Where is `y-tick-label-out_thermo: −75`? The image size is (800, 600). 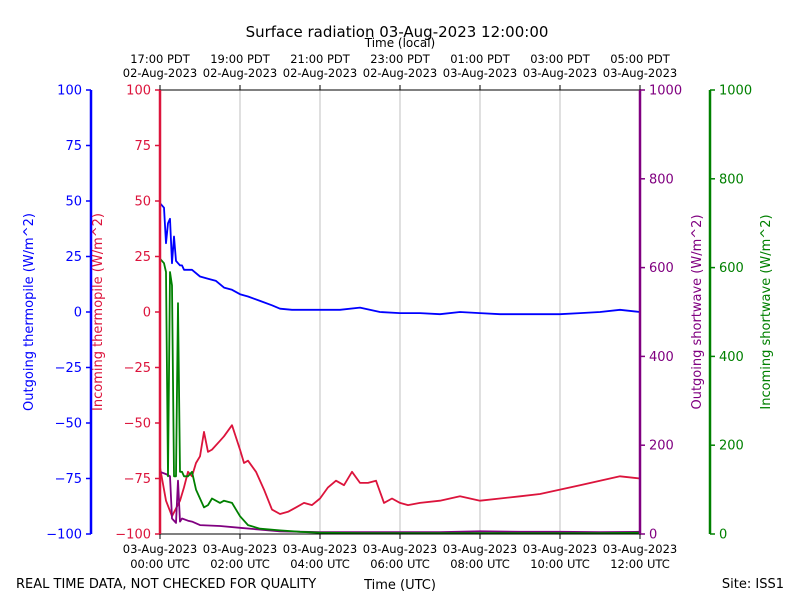
y-tick-label-out_thermo: −75 is located at coordinates (68, 479).